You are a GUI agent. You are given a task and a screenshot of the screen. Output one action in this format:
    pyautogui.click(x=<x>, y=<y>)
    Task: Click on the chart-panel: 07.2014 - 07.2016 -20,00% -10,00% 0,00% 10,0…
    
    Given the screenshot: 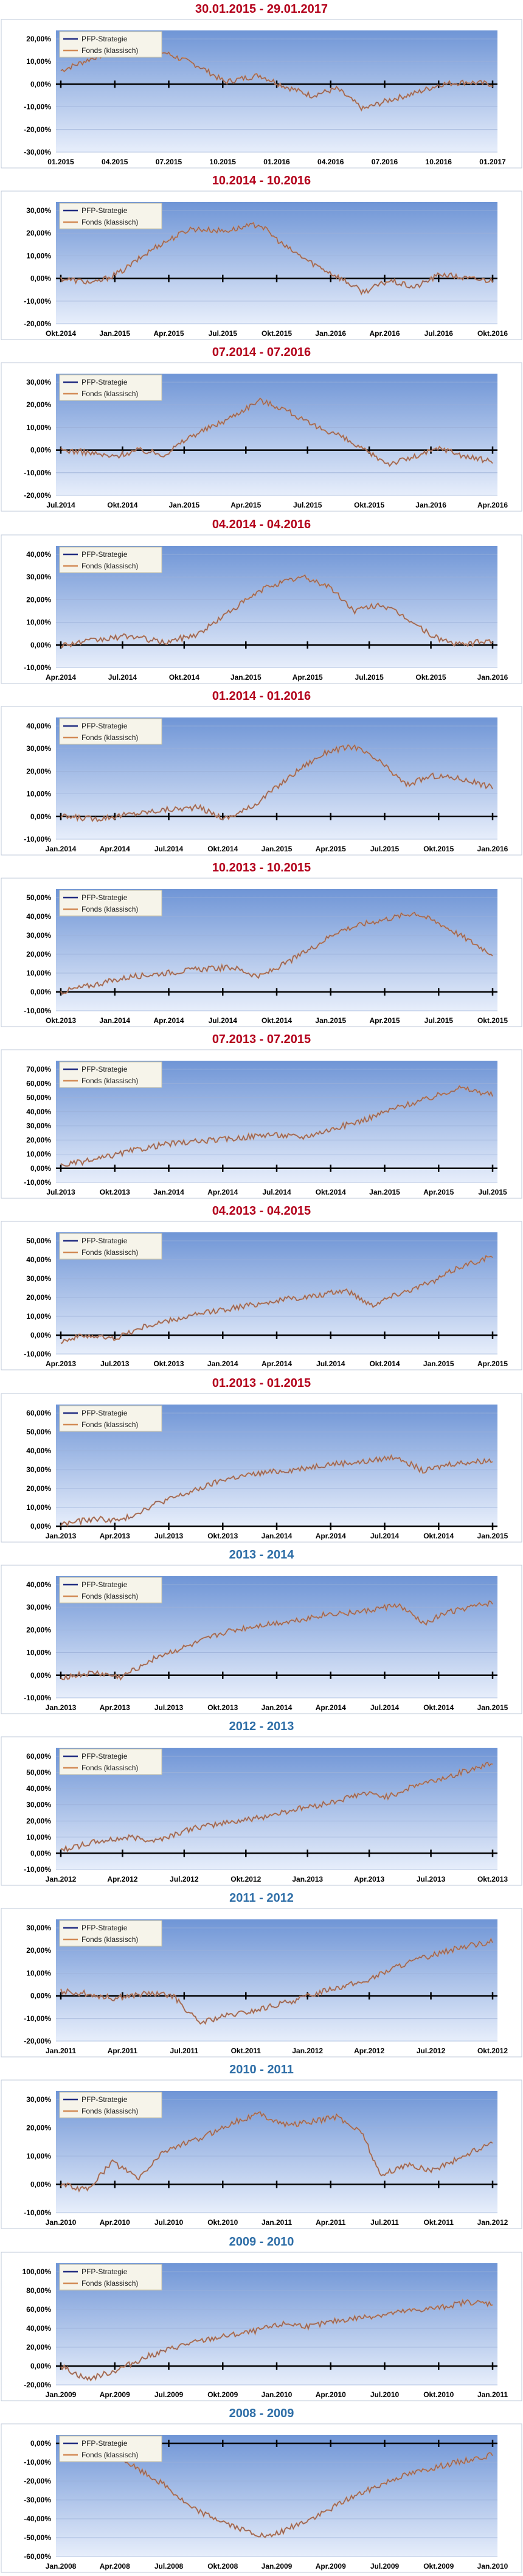 What is the action you would take?
    pyautogui.click(x=261, y=429)
    